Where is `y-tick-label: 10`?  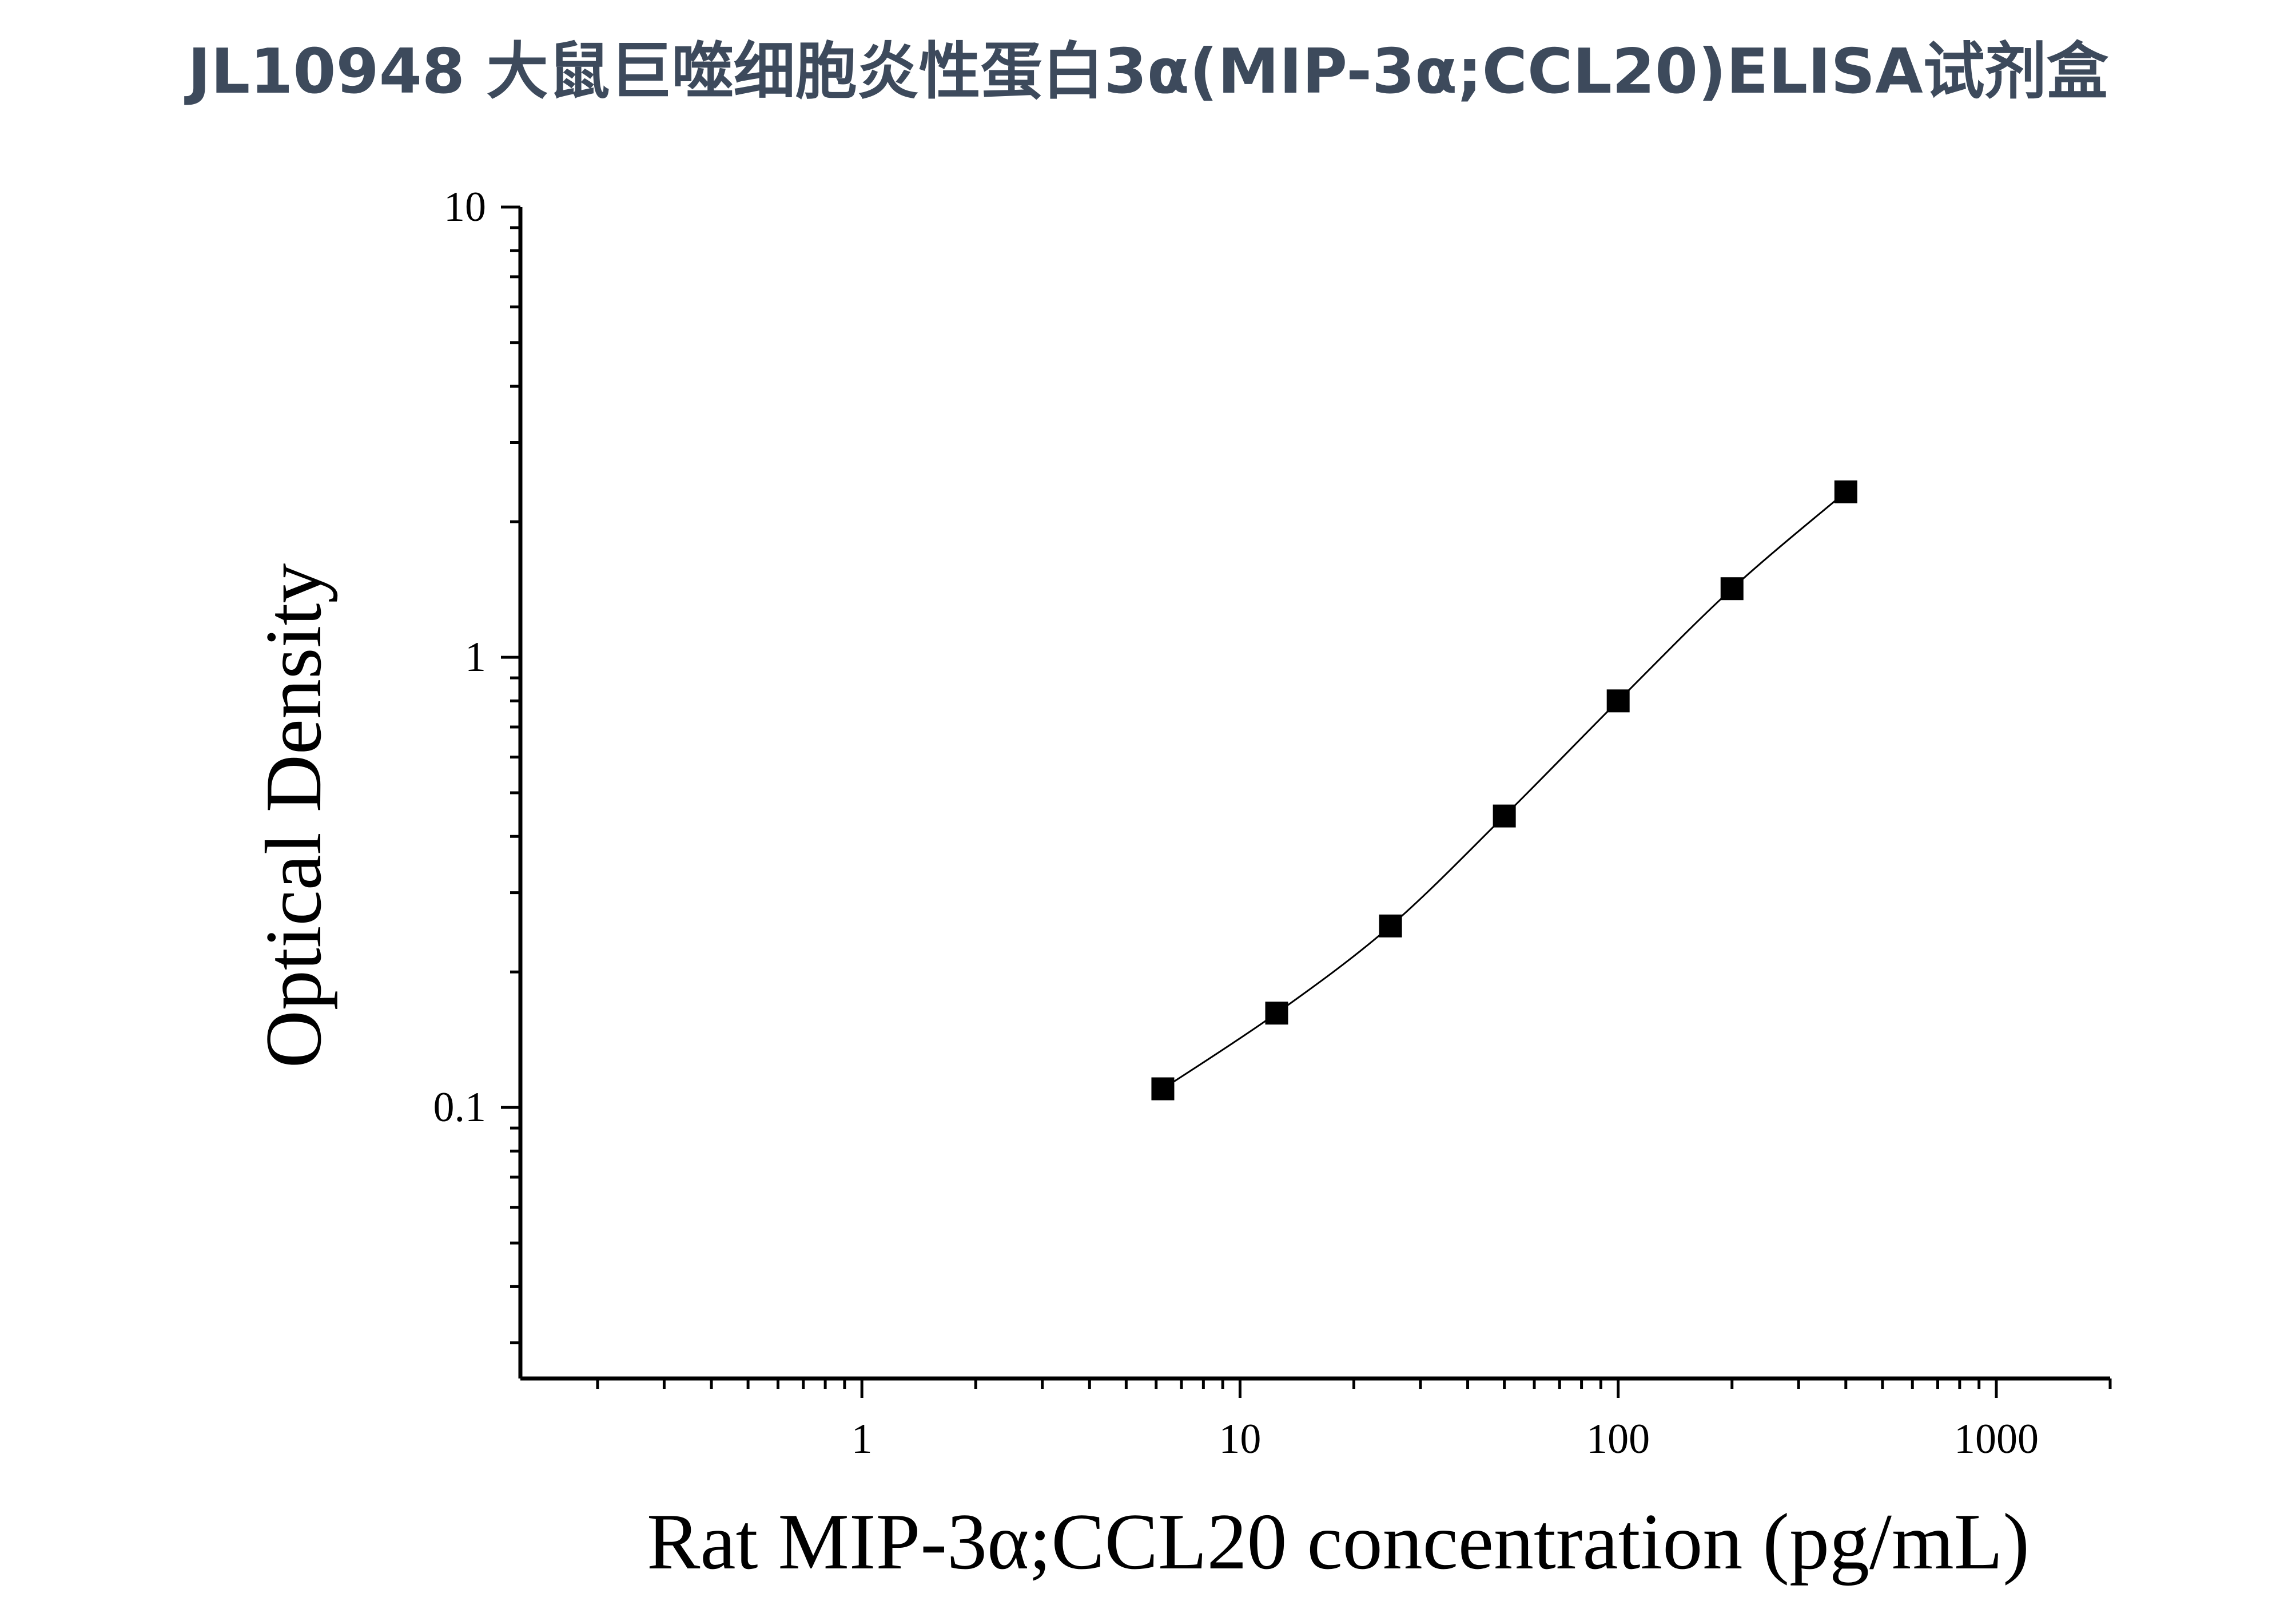 y-tick-label: 10 is located at coordinates (465, 207).